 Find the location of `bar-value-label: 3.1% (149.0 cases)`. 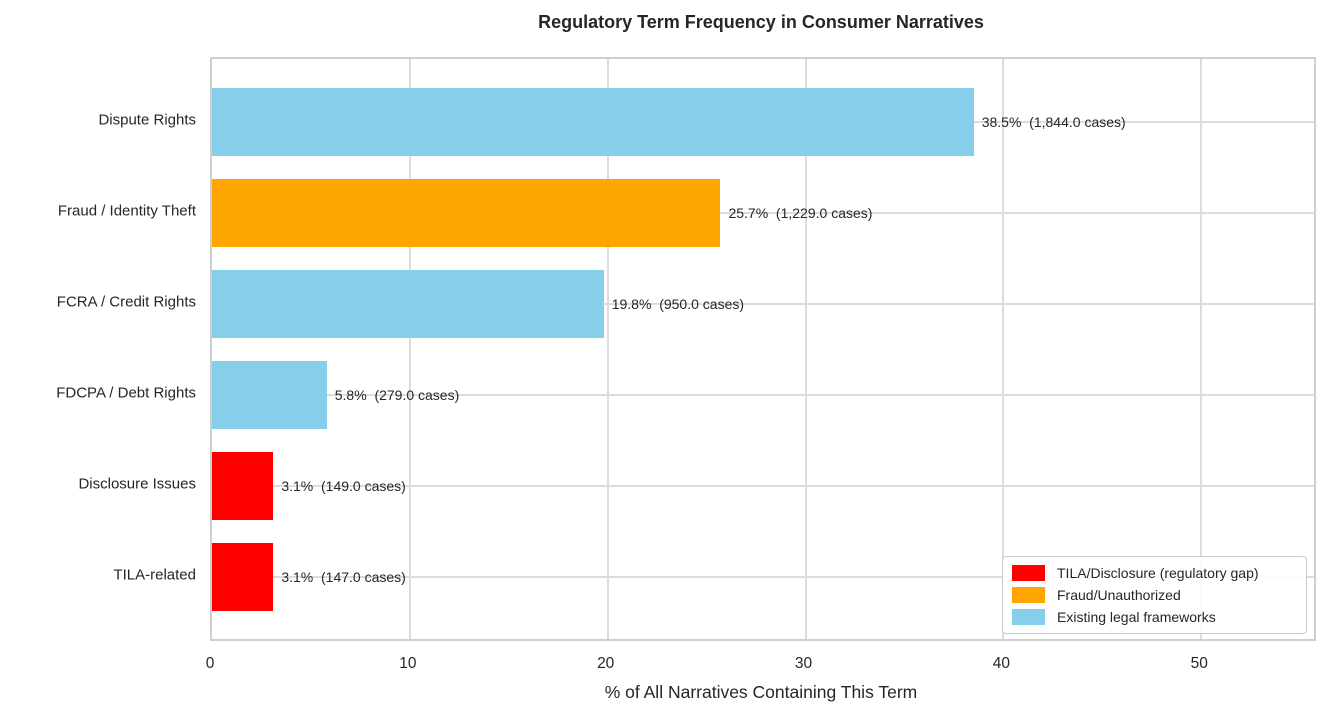

bar-value-label: 3.1% (149.0 cases) is located at coordinates (343, 485).